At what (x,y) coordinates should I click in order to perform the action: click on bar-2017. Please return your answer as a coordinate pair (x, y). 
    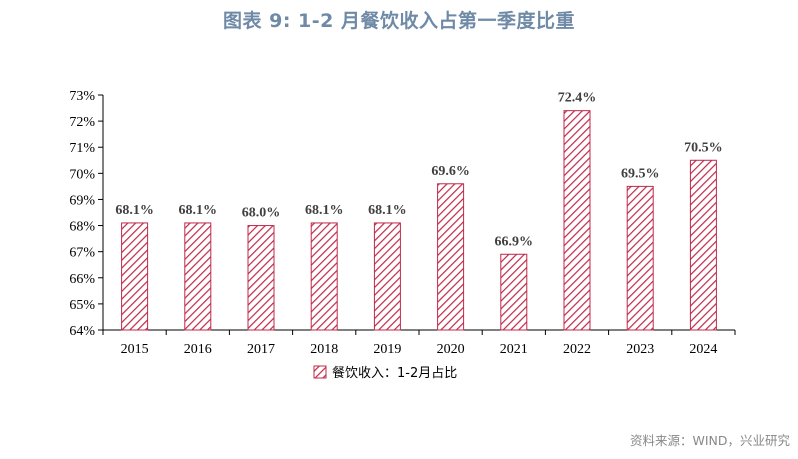
    Looking at the image, I should click on (261, 278).